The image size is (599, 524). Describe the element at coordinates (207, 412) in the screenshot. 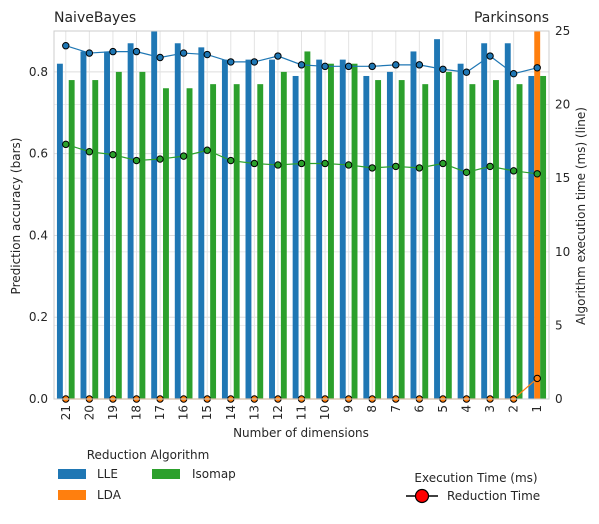

I see `x-tick-label: 15` at that location.